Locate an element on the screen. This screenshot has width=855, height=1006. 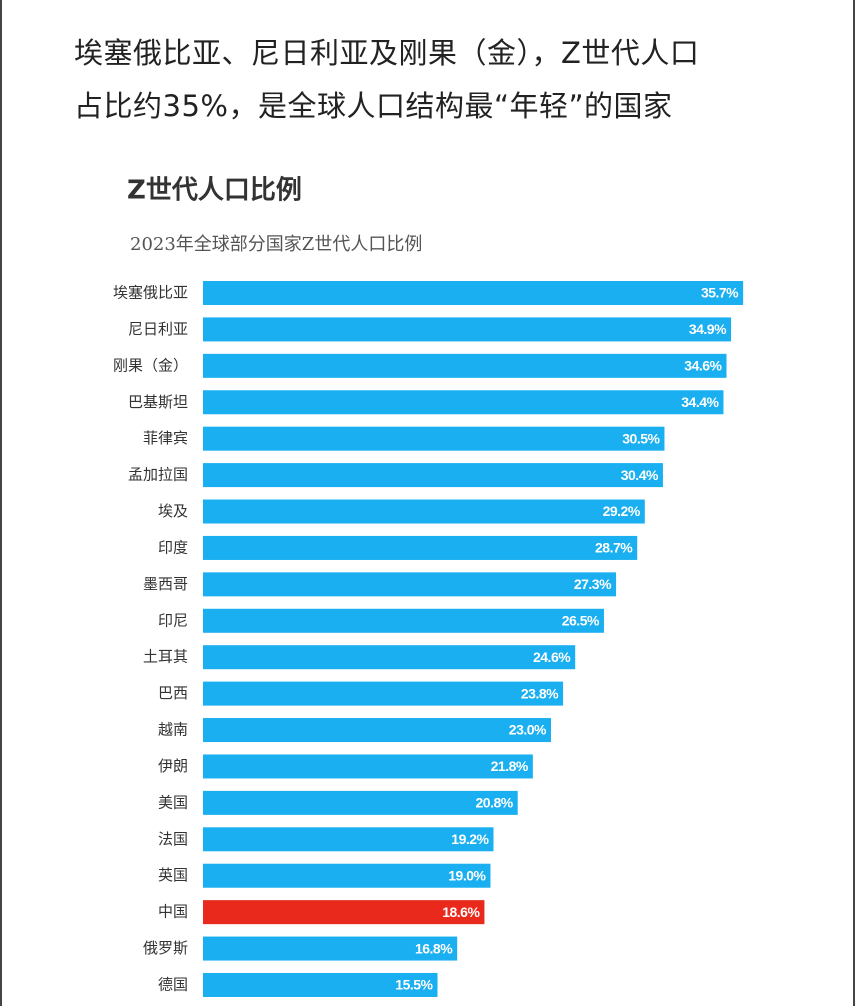
category-label: 埃及 is located at coordinates (173, 511).